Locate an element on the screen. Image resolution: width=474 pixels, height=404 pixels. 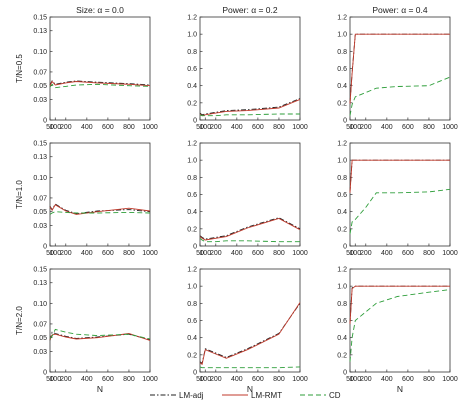
subplot-title: Power: α = 0.2 is located at coordinates (250, 10).